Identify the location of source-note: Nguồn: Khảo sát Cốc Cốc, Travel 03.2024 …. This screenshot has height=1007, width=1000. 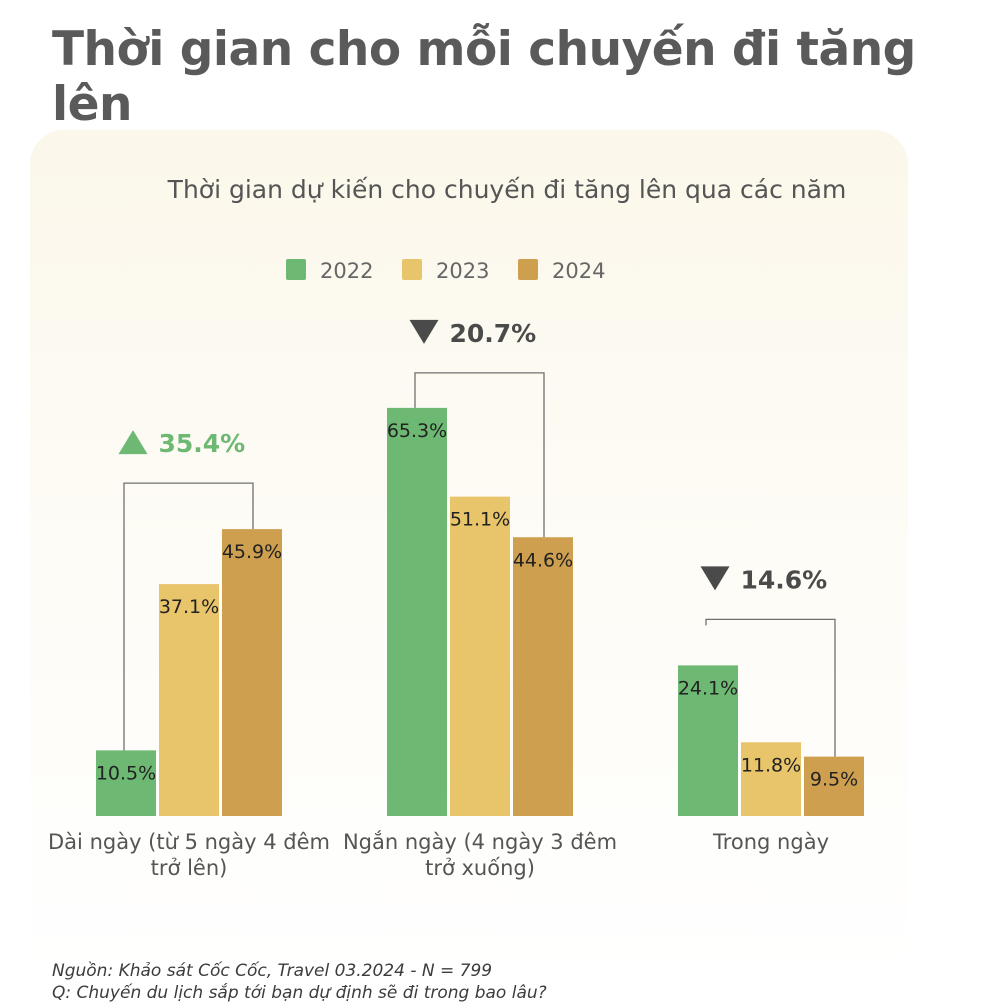
(299, 982).